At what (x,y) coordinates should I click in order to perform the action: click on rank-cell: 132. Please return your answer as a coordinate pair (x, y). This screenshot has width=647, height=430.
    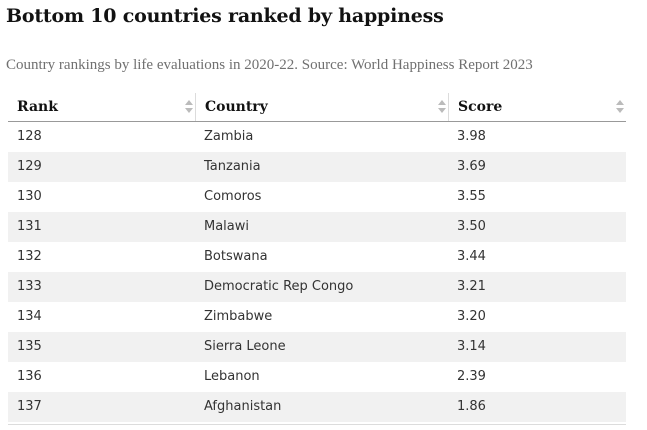
    Looking at the image, I should click on (29, 256).